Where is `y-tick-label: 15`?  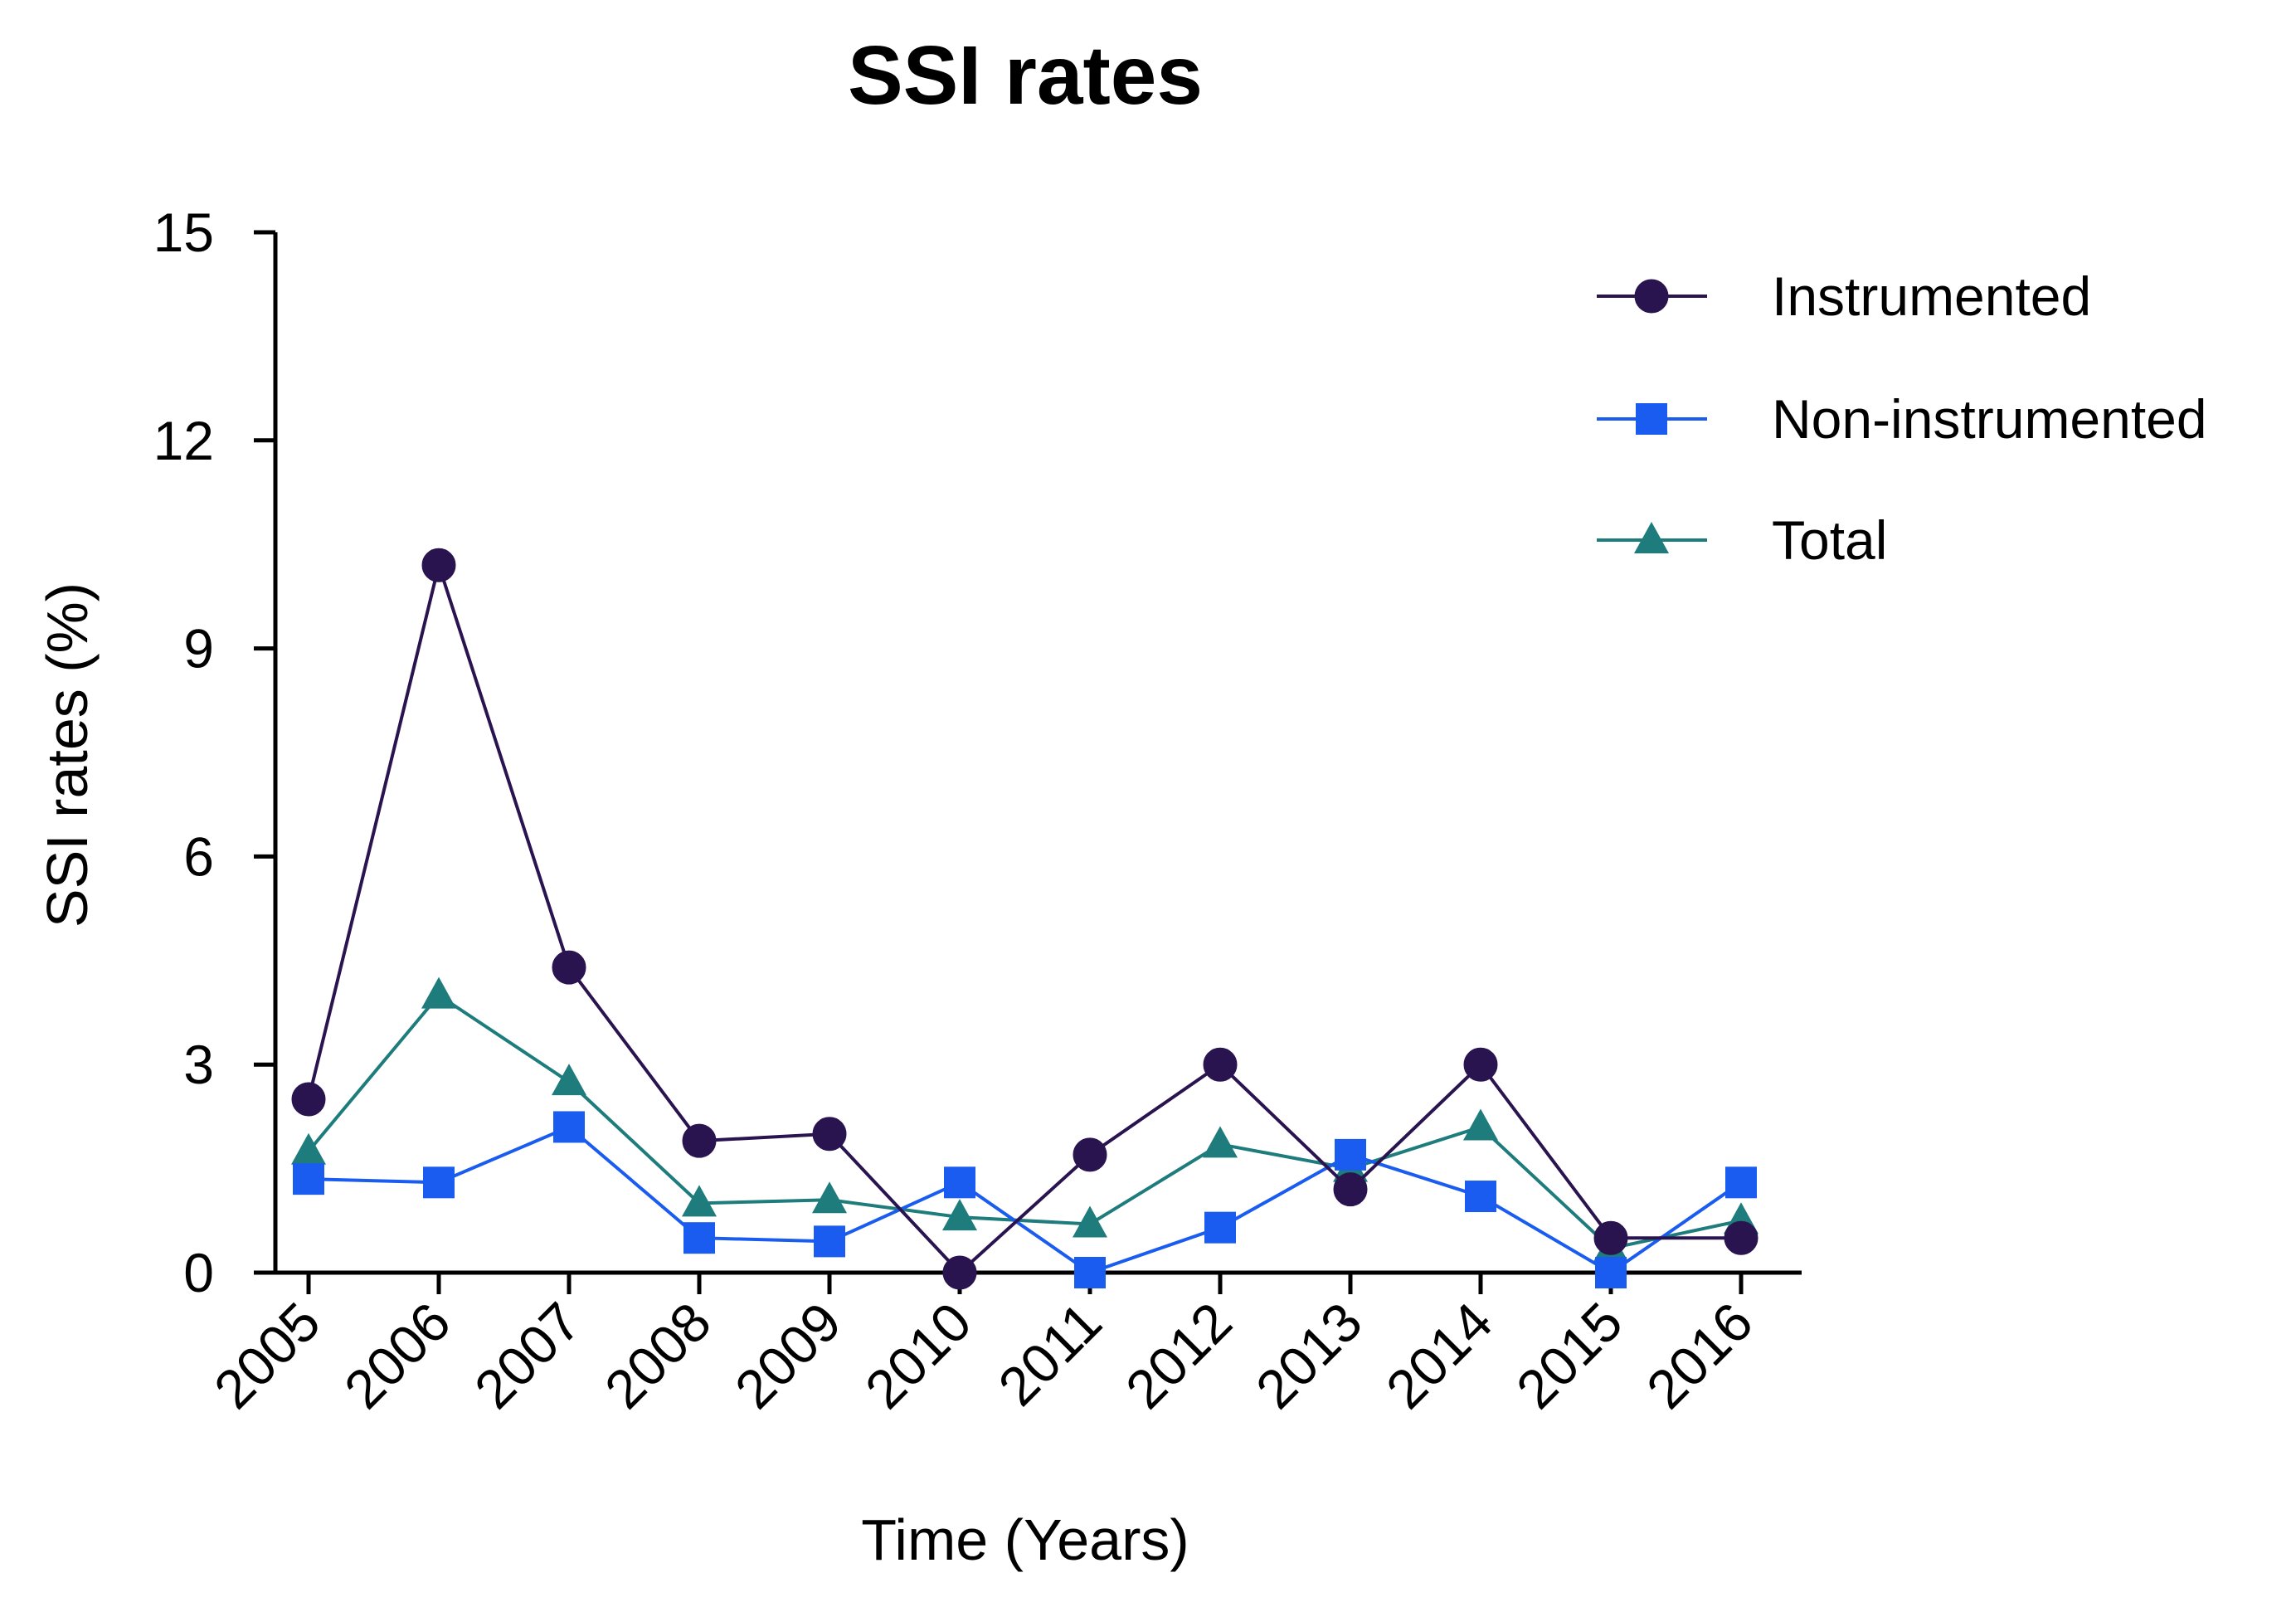 y-tick-label: 15 is located at coordinates (183, 232).